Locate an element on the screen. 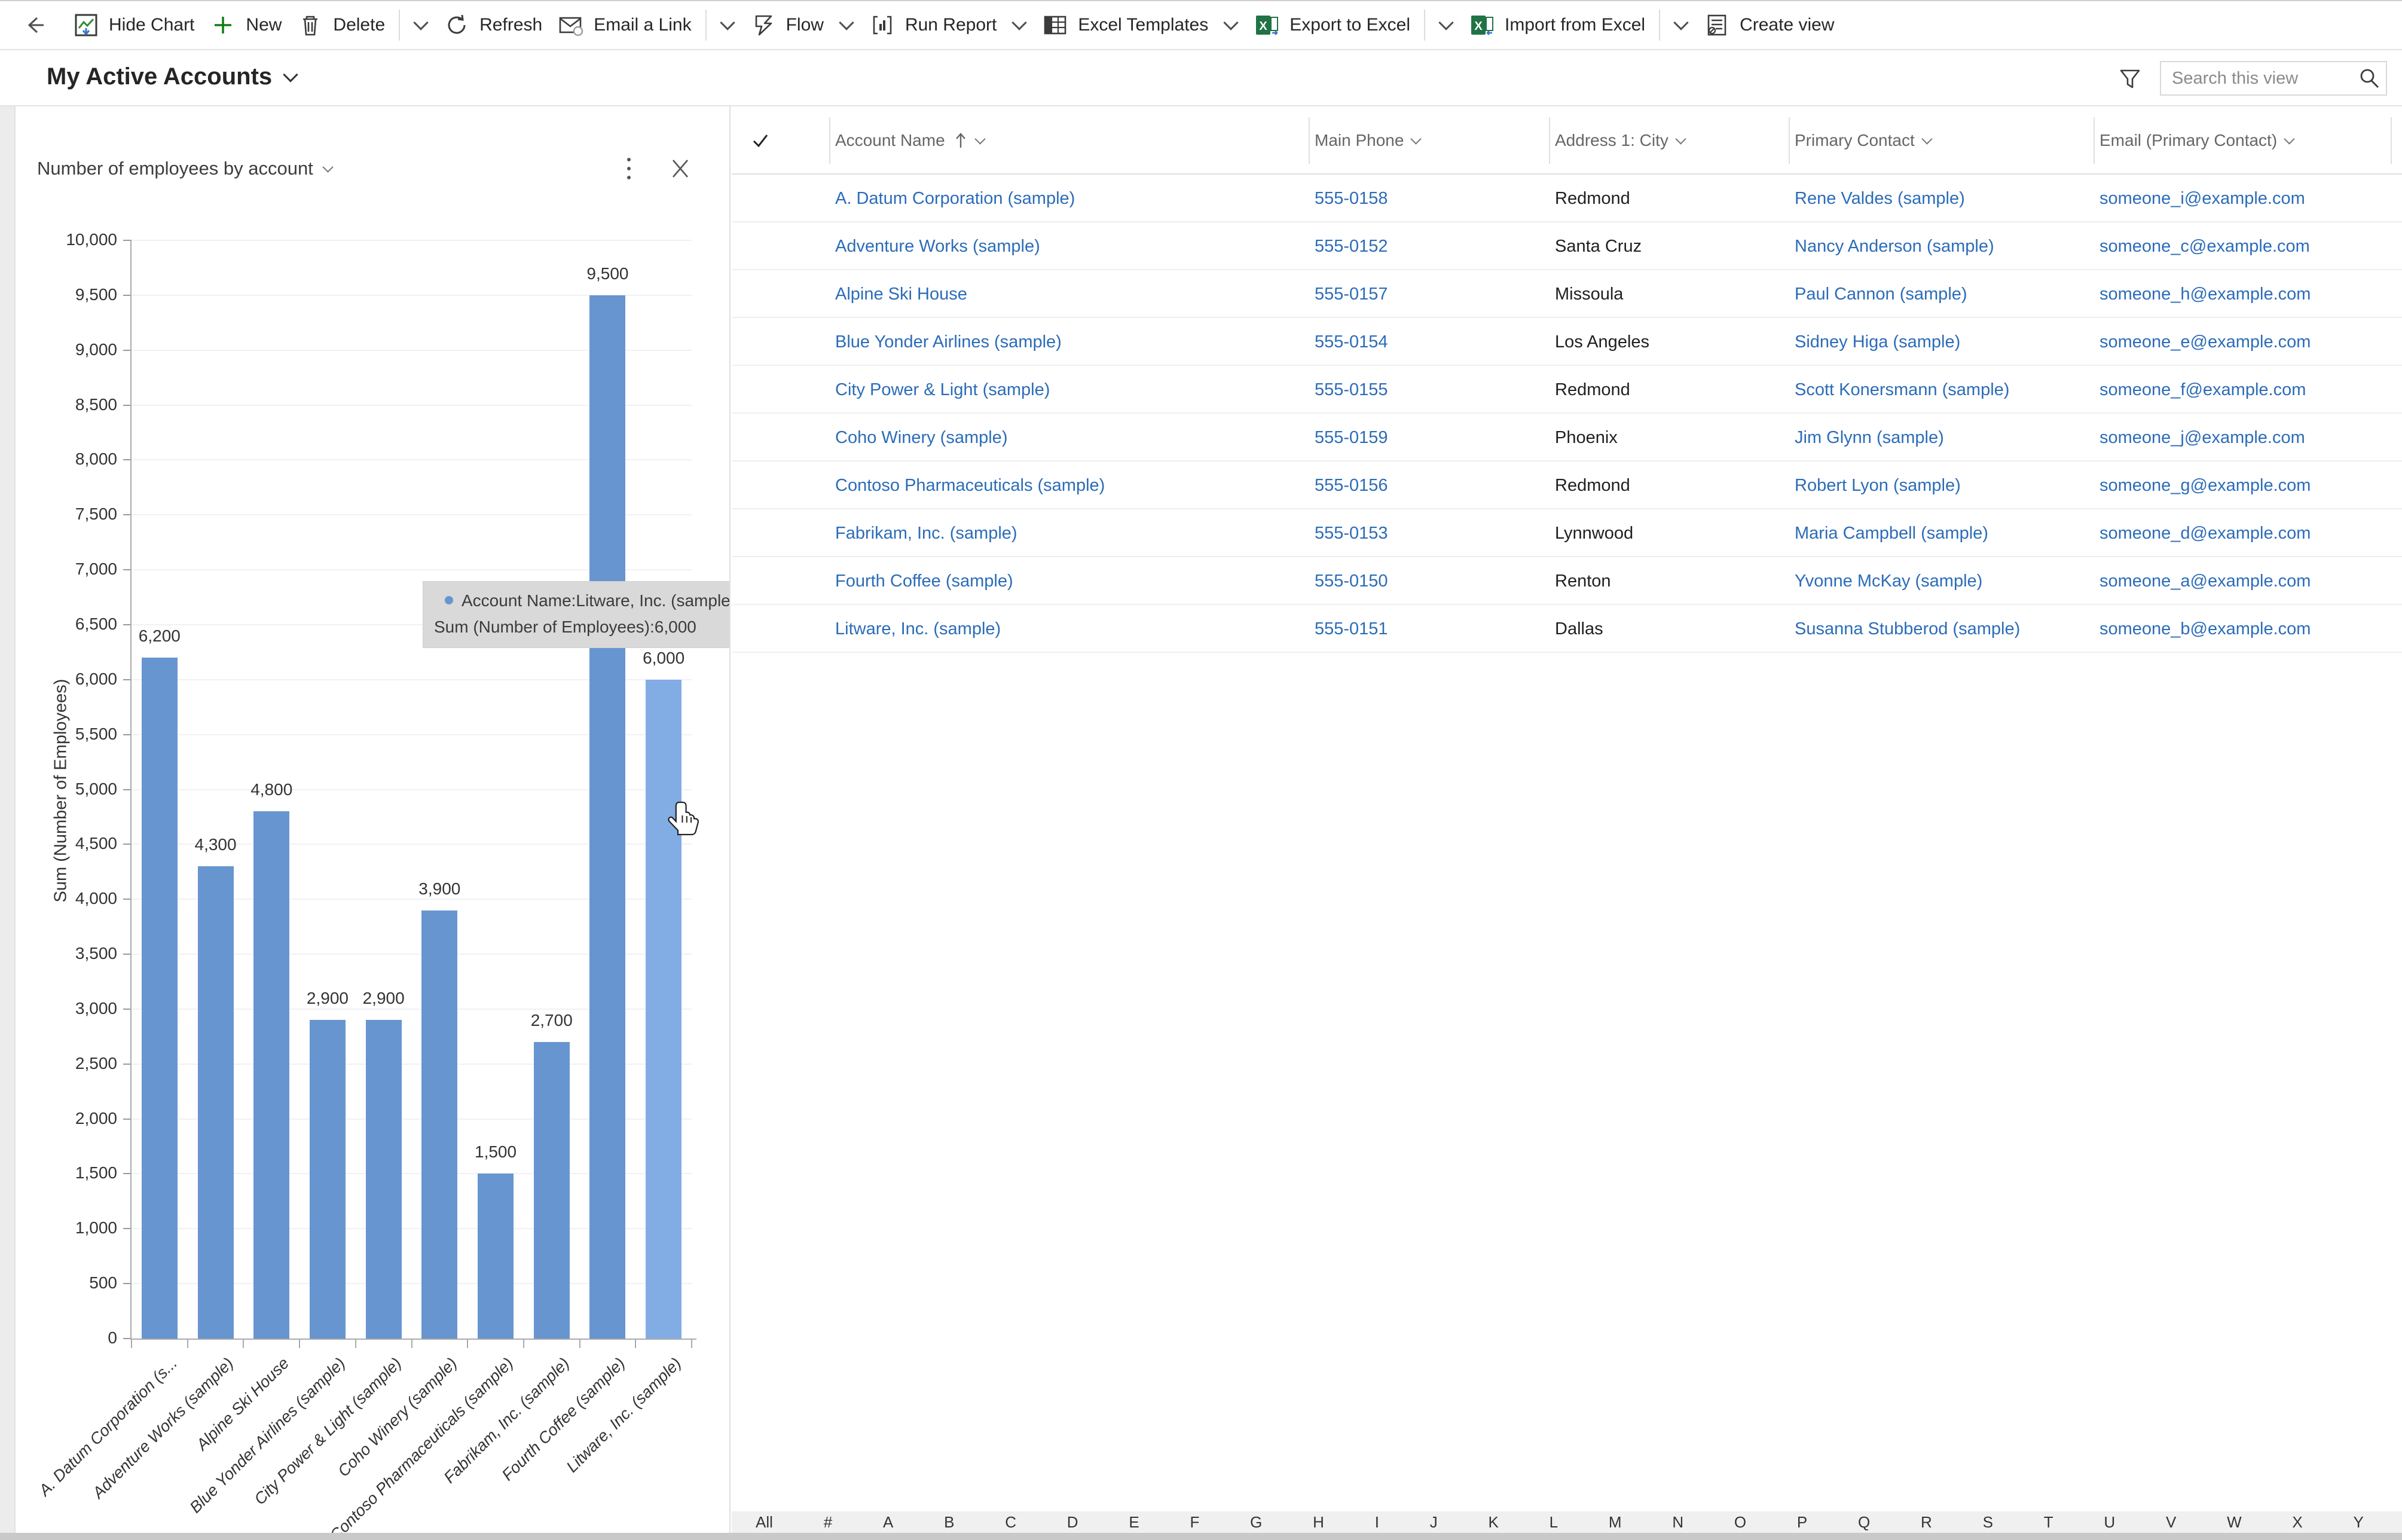 The height and width of the screenshot is (1540, 2402). cell-email: someone_h@example.com is located at coordinates (2205, 294).